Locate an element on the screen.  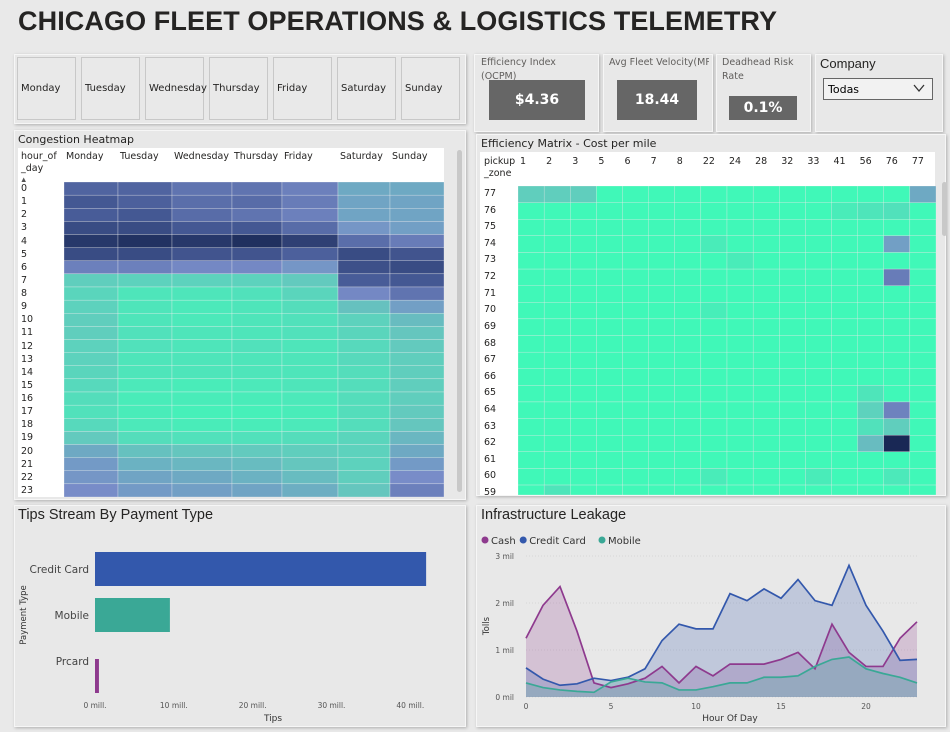
efficiency-col-33: 33 is located at coordinates (813, 161).